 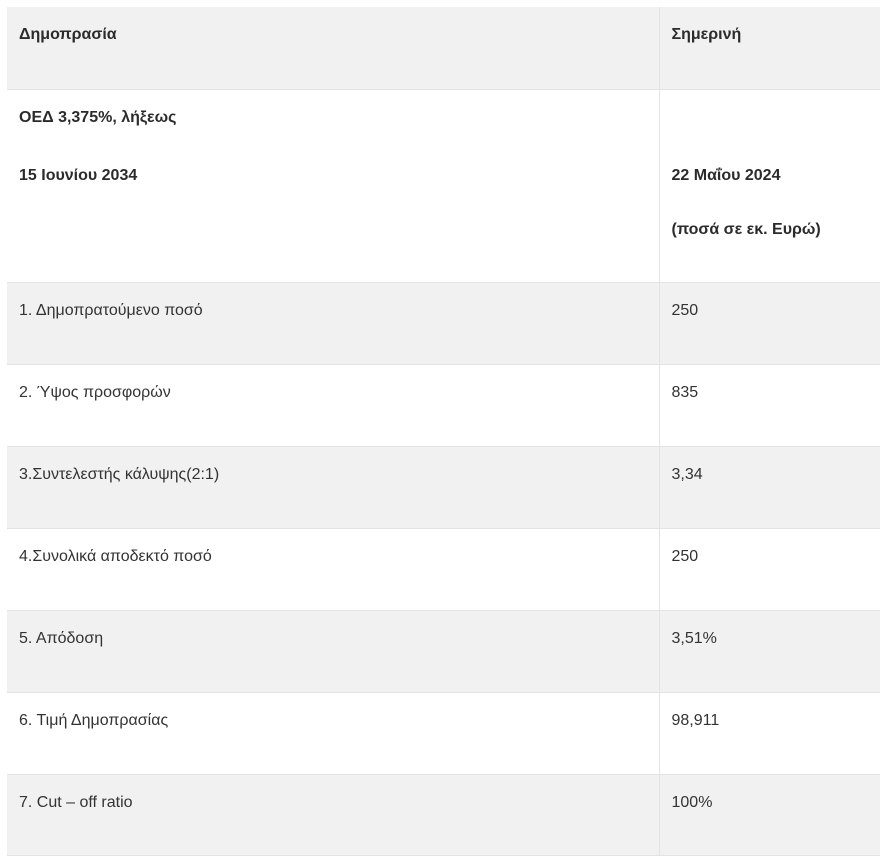 What do you see at coordinates (769, 733) in the screenshot?
I see `row-value: 98,911` at bounding box center [769, 733].